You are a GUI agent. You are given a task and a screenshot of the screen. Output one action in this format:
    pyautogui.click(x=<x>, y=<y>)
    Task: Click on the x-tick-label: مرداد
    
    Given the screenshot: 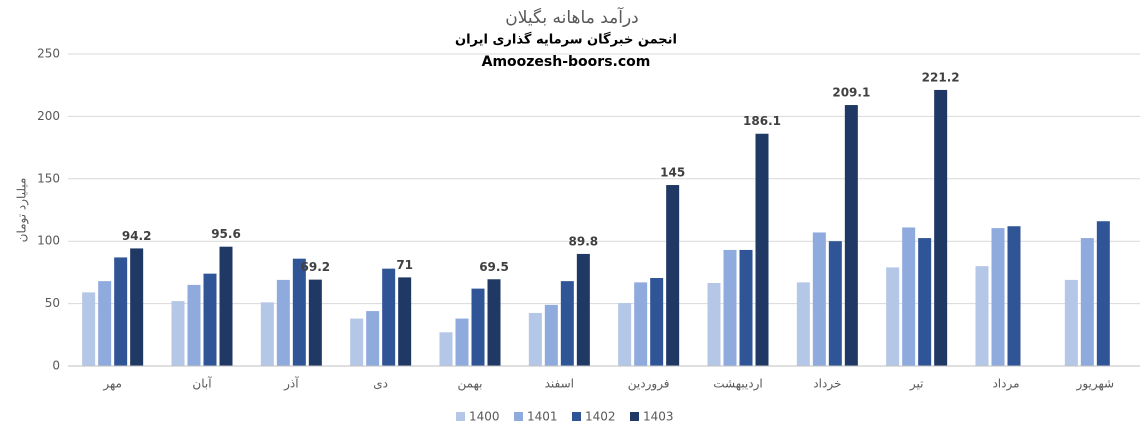 What is the action you would take?
    pyautogui.click(x=1005, y=384)
    